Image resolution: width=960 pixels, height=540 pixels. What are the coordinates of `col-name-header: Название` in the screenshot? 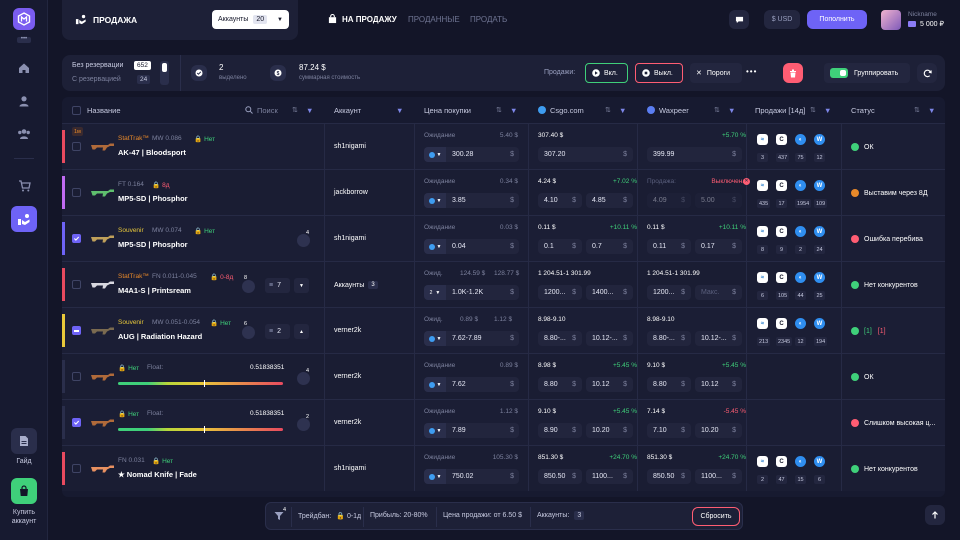 It's located at (104, 110).